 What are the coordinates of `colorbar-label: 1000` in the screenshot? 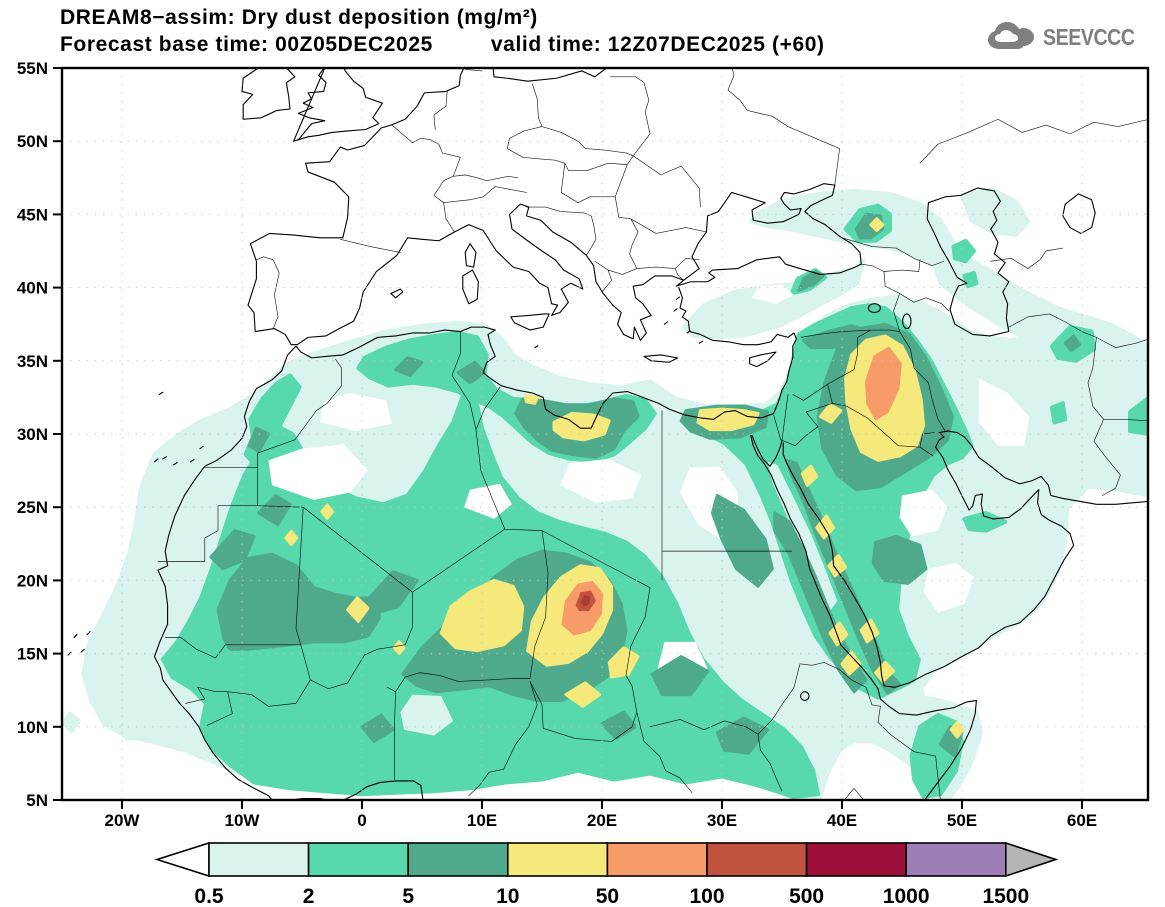 It's located at (906, 896).